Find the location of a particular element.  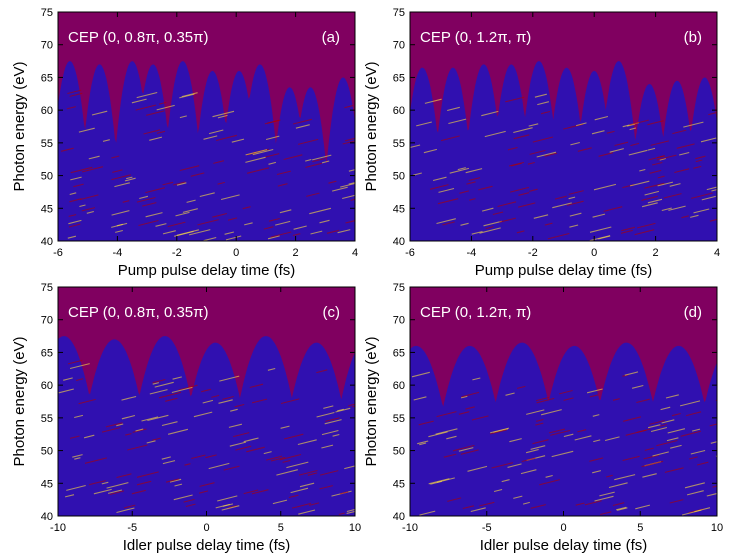

panel-label: (d) is located at coordinates (693, 312).